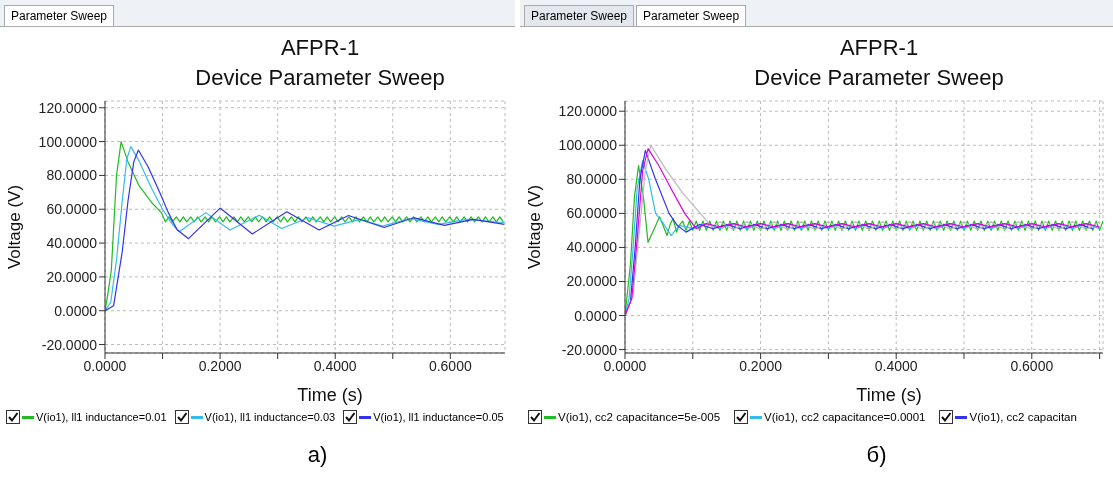 The image size is (1113, 494). I want to click on text: а), so click(317, 455).